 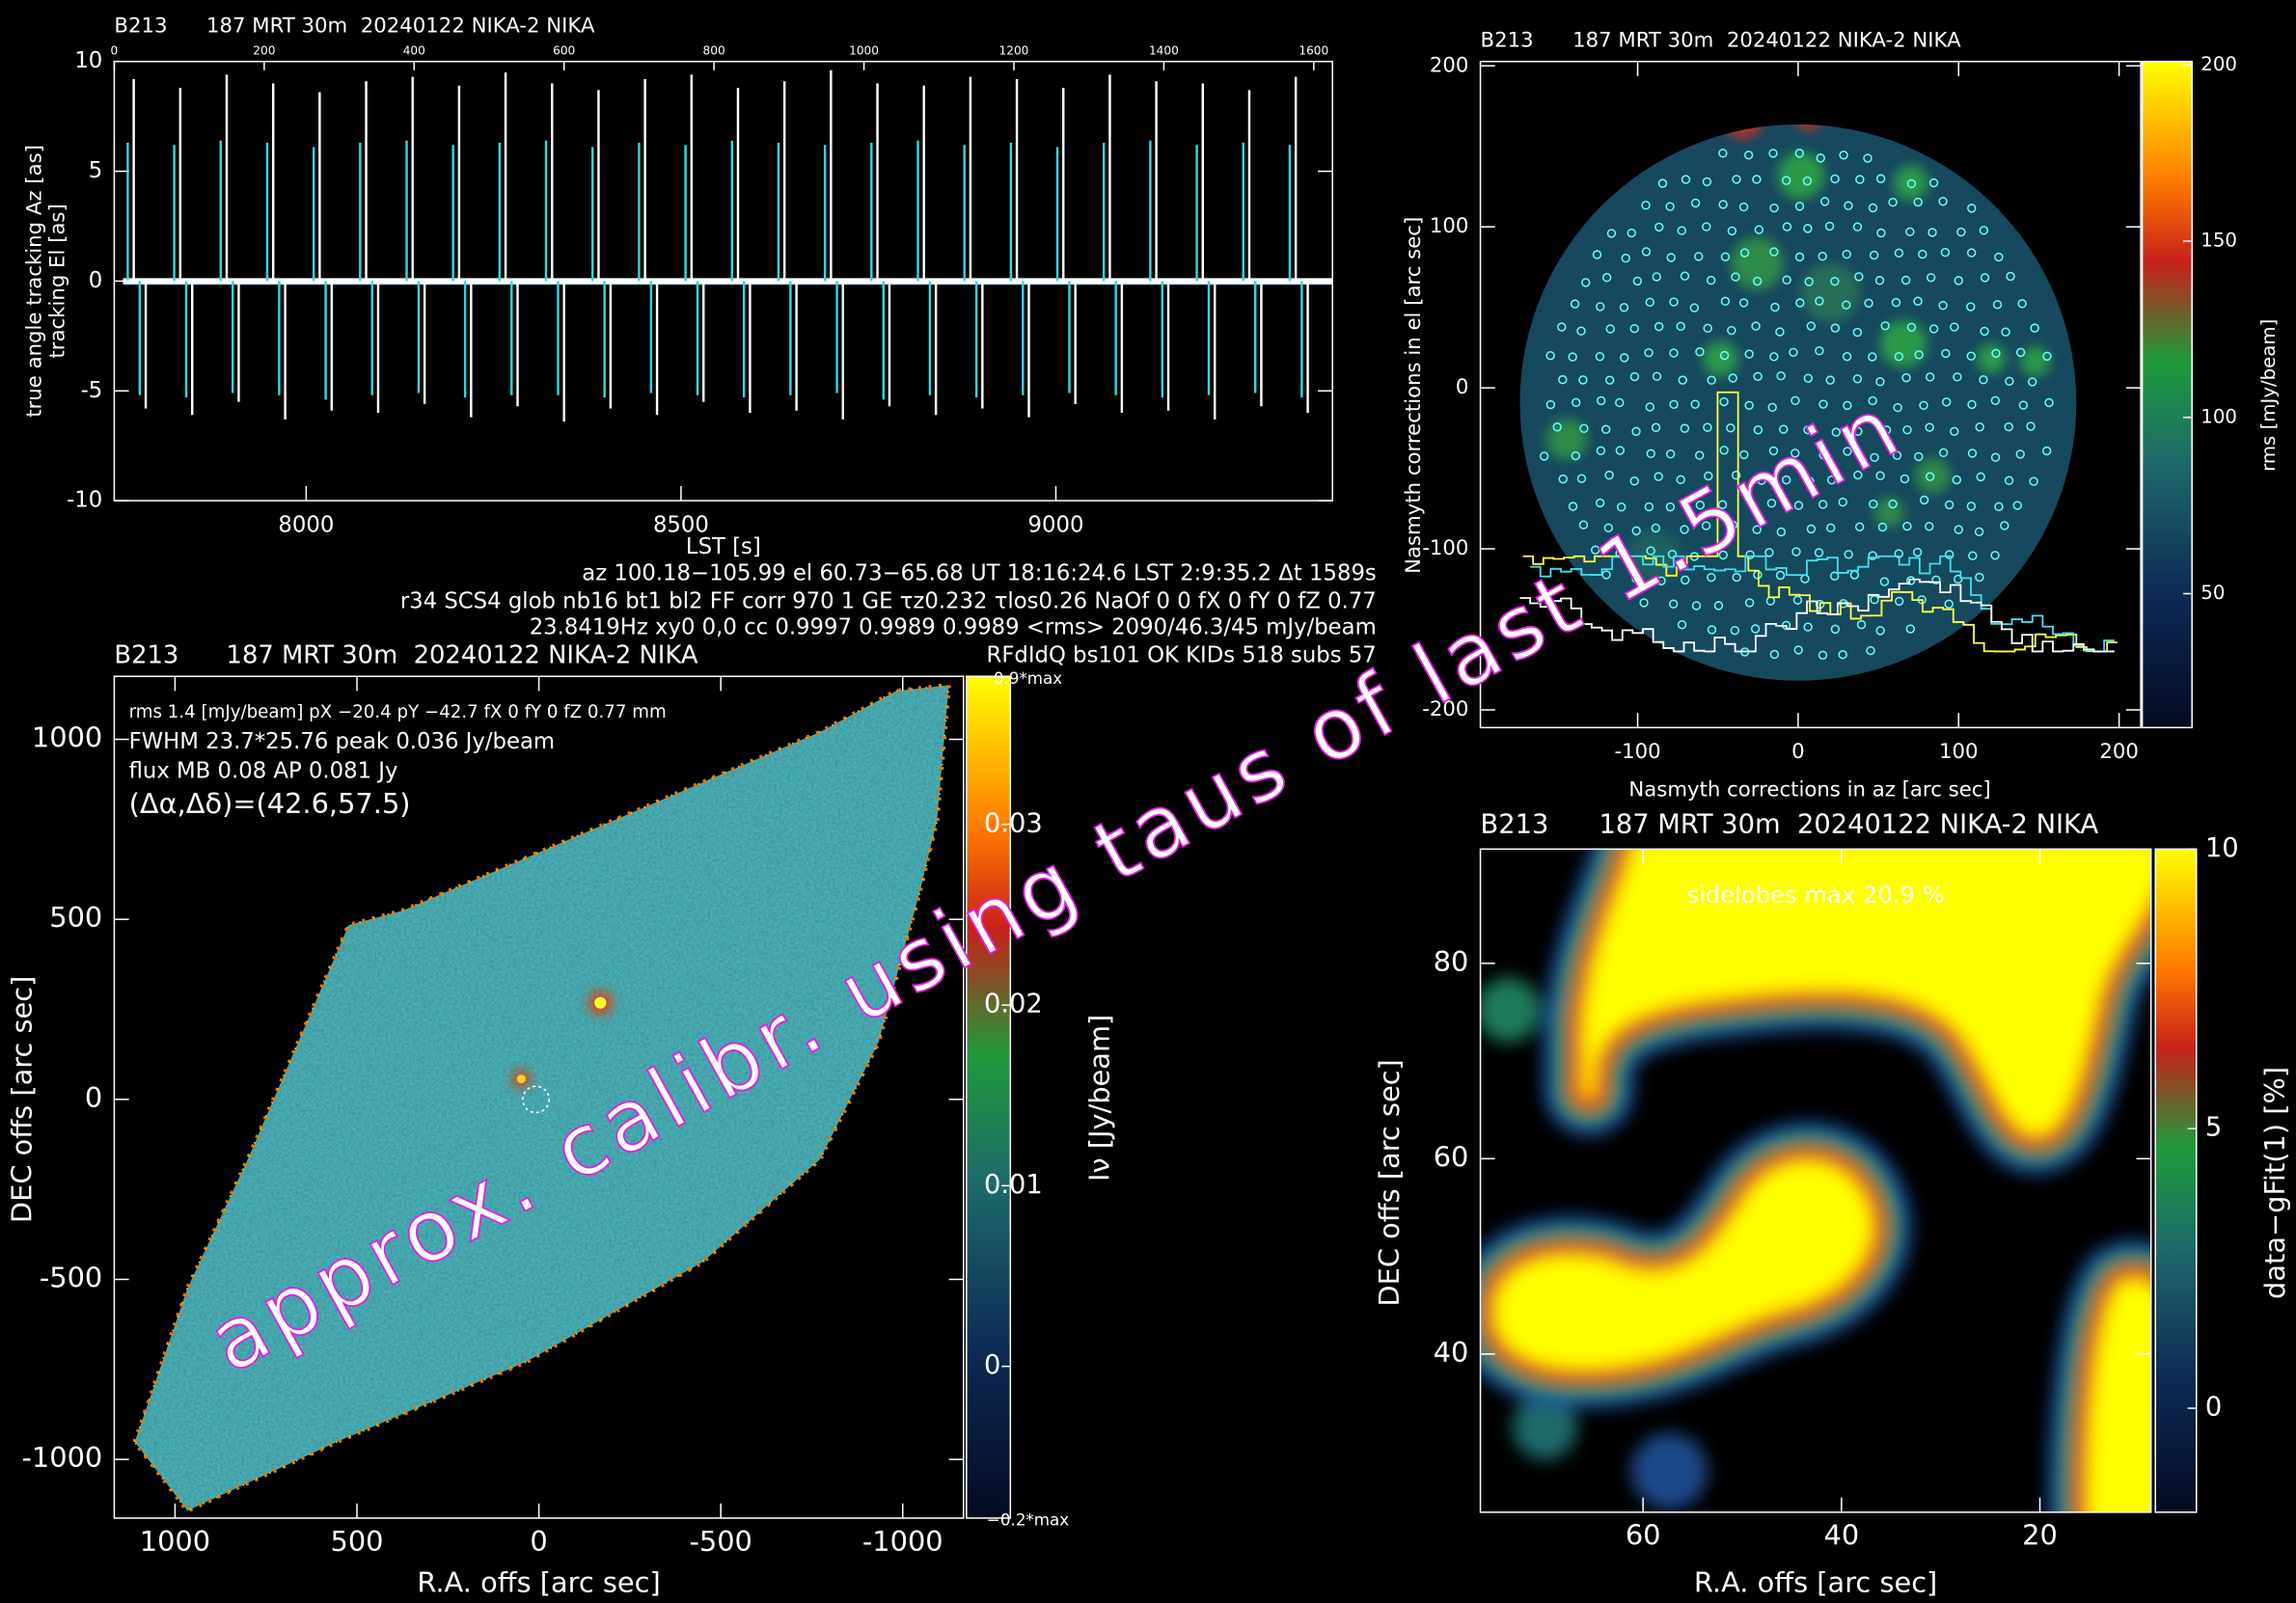 I want to click on map-blobs, so click(x=1815, y=1180).